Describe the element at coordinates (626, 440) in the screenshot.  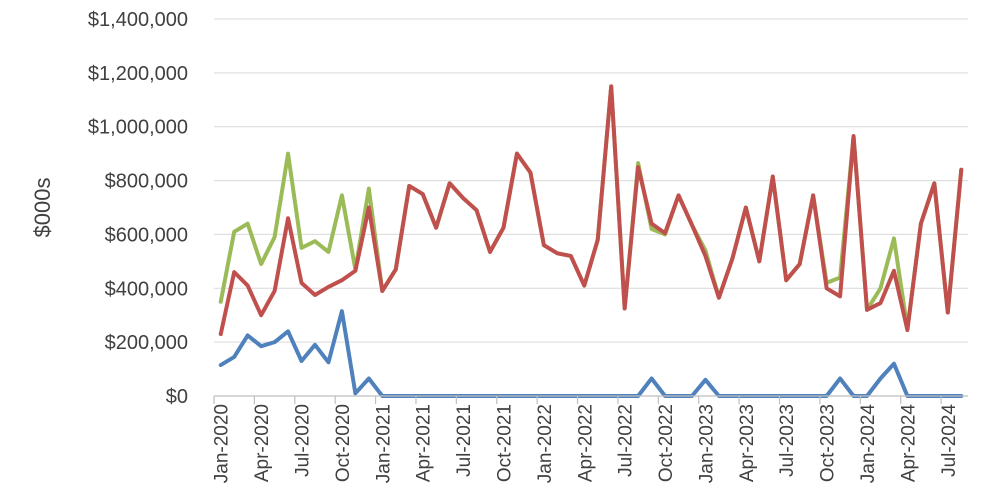
I see `x-tick-label: Jul-2022` at that location.